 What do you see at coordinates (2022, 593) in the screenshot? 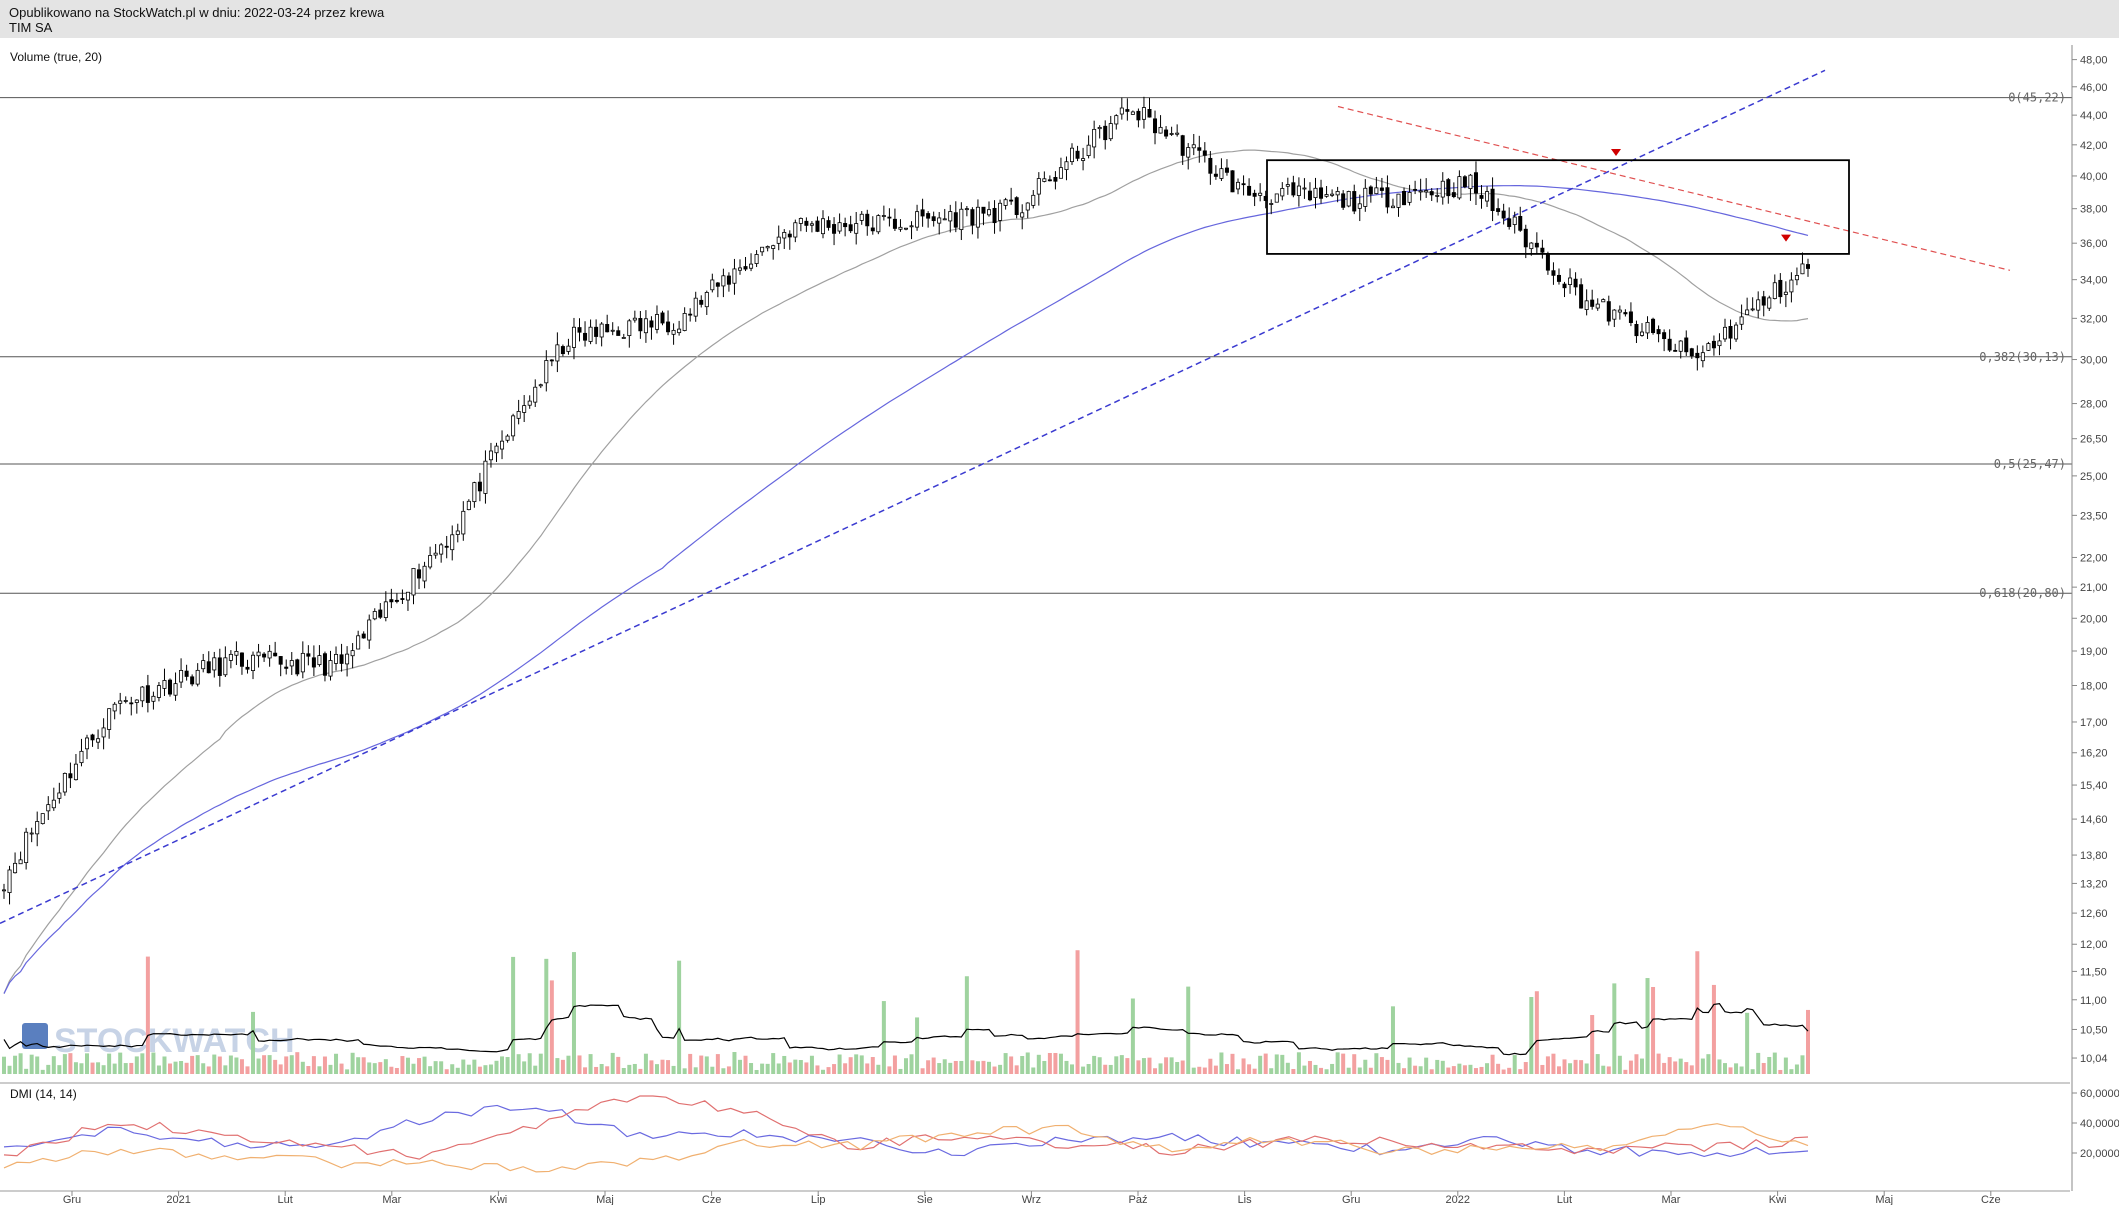
I see `fib-level-label: 0,618(20,80)` at bounding box center [2022, 593].